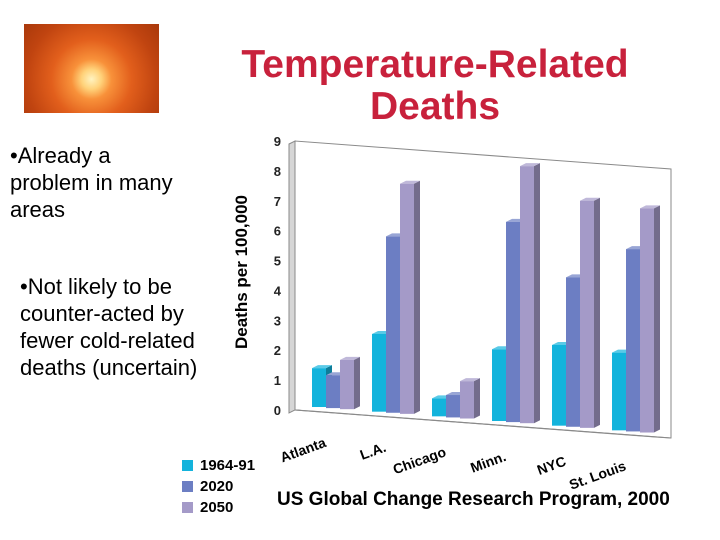 The width and height of the screenshot is (720, 540). I want to click on legend-swatch-2050, so click(187, 507).